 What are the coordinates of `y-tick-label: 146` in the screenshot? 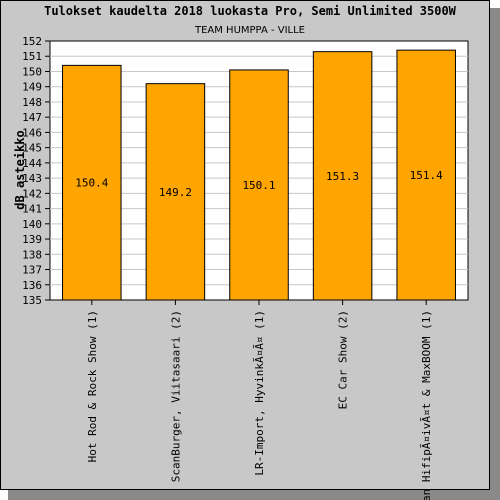 It's located at (32, 132).